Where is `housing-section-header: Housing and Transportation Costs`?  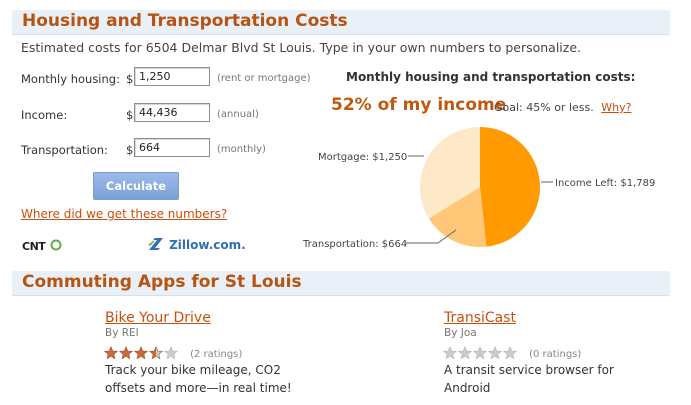 housing-section-header: Housing and Transportation Costs is located at coordinates (341, 22).